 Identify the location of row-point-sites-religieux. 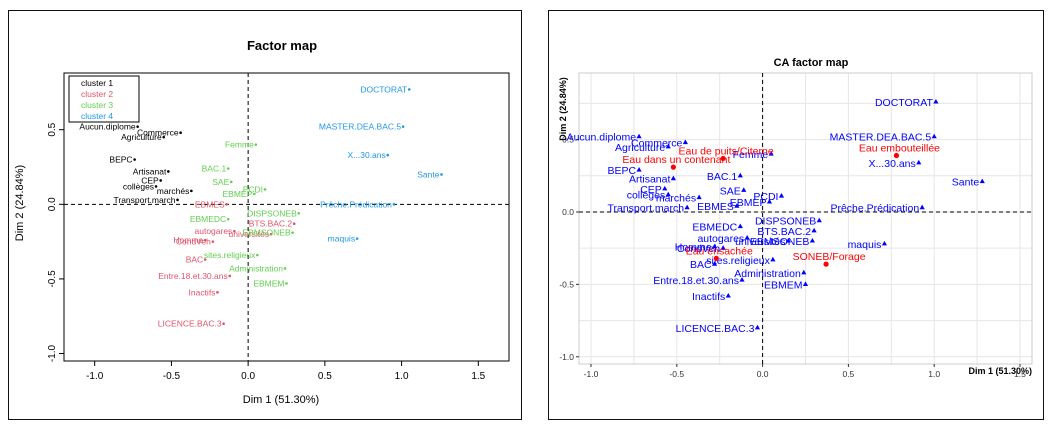
(773, 259).